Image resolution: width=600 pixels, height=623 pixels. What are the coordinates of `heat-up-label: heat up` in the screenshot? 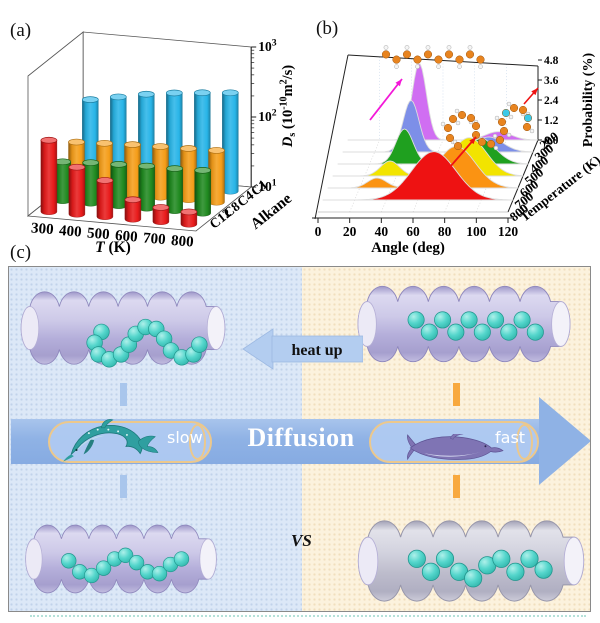 It's located at (316, 350).